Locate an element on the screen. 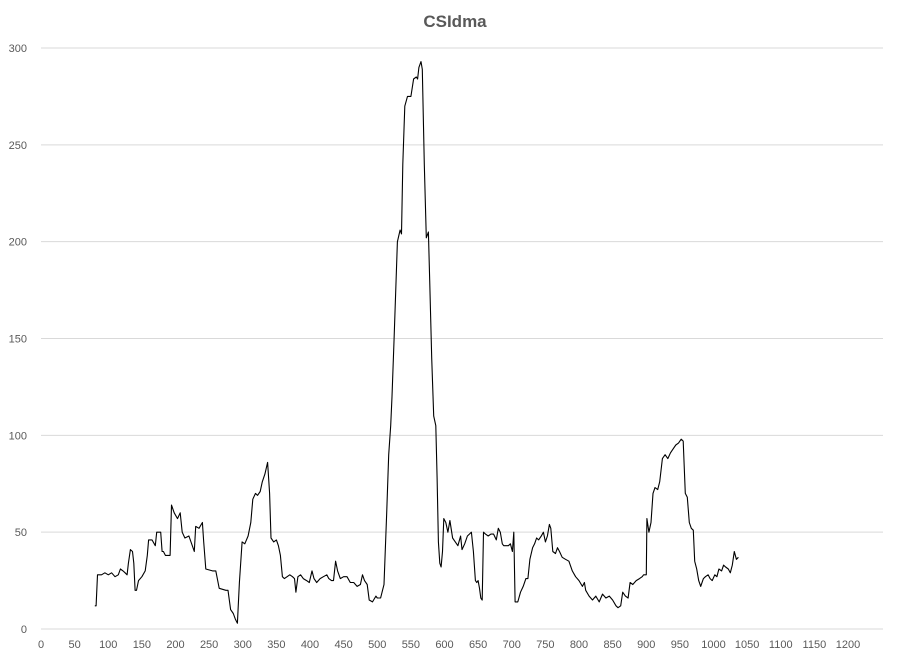 The image size is (910, 661). x-tick-label: 700 is located at coordinates (512, 645).